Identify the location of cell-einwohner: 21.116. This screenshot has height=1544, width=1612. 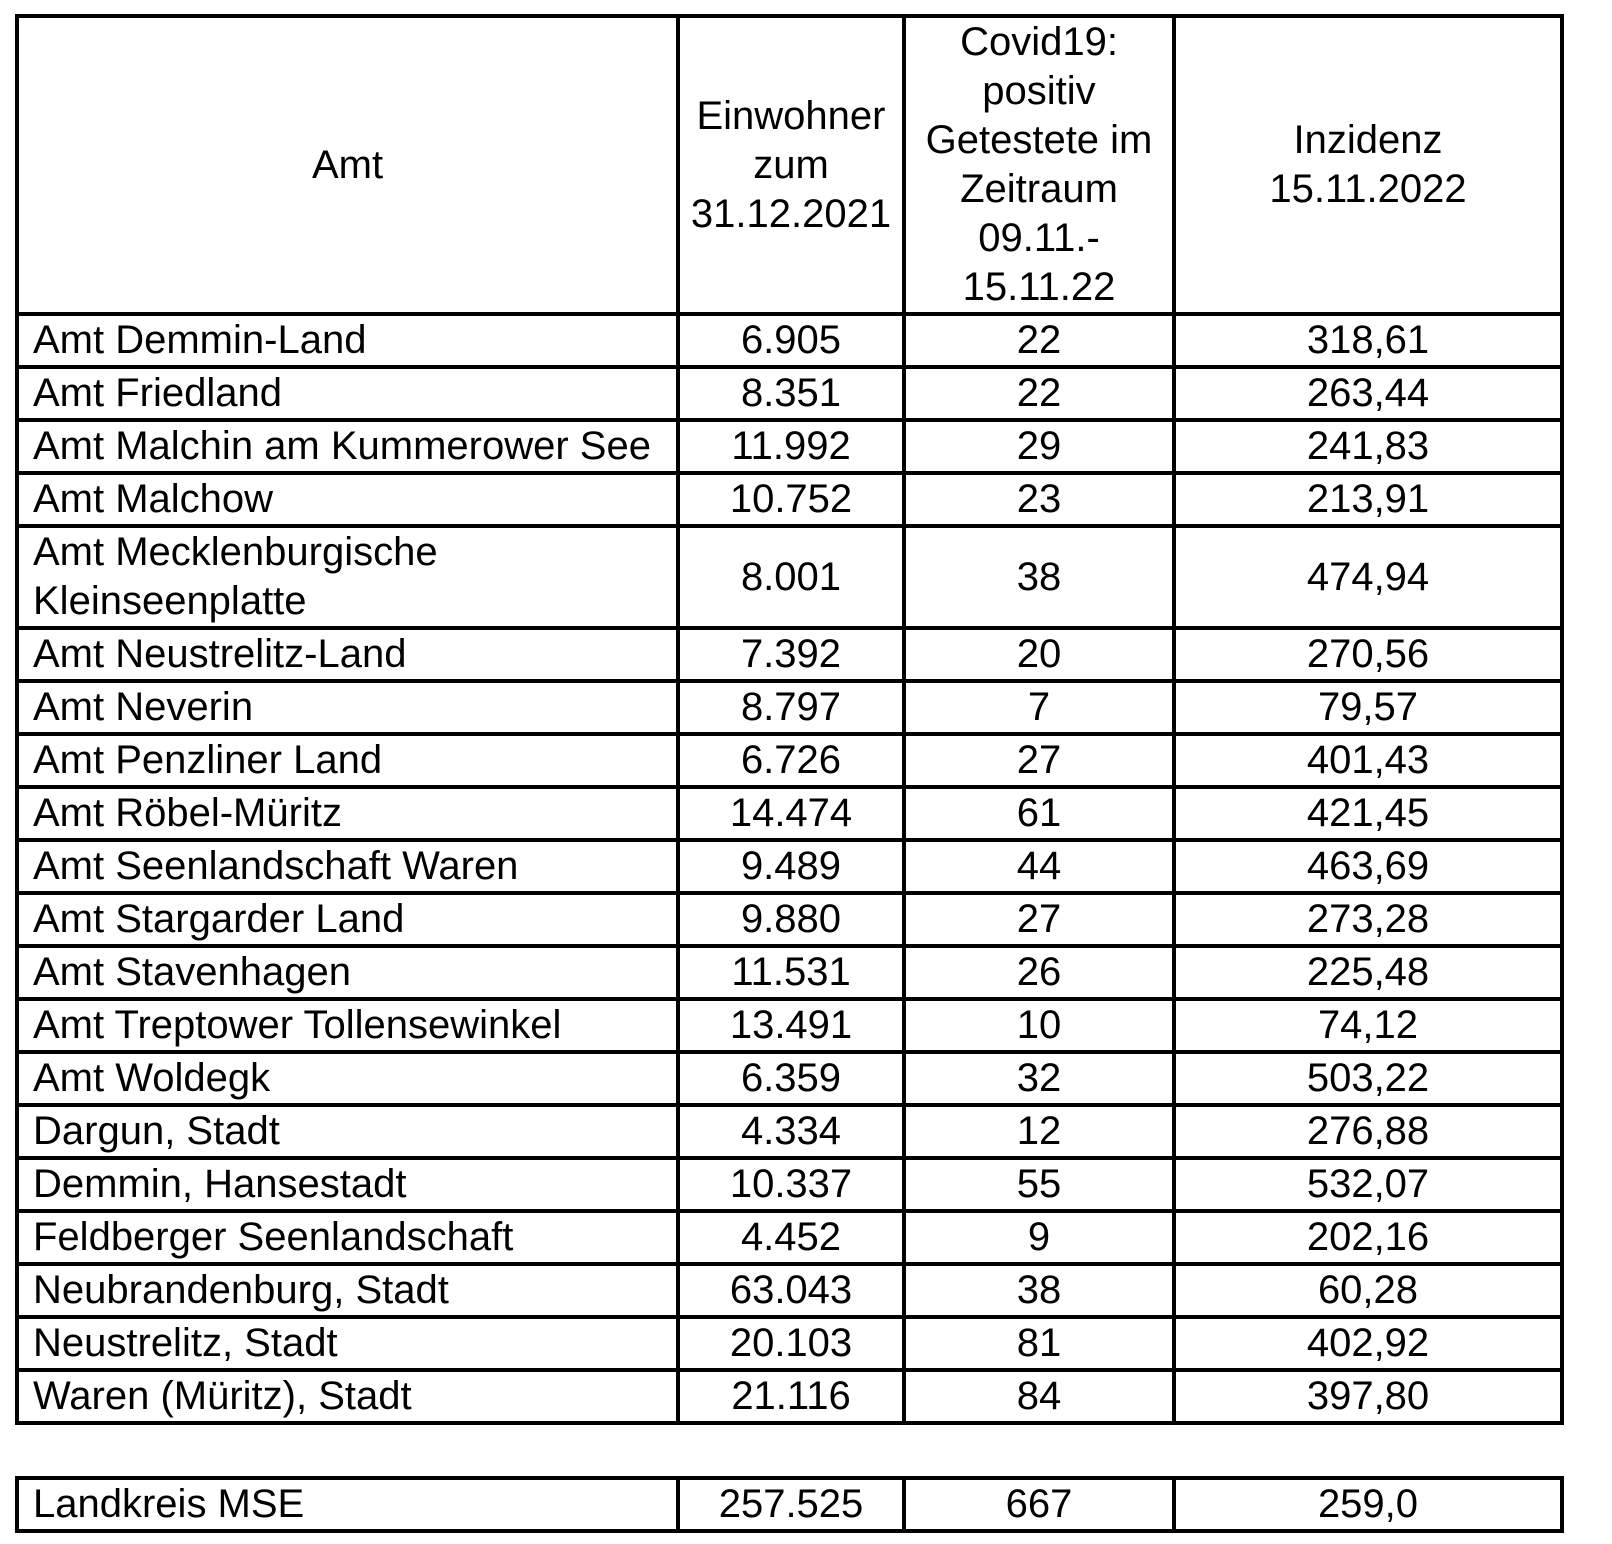
(791, 1396).